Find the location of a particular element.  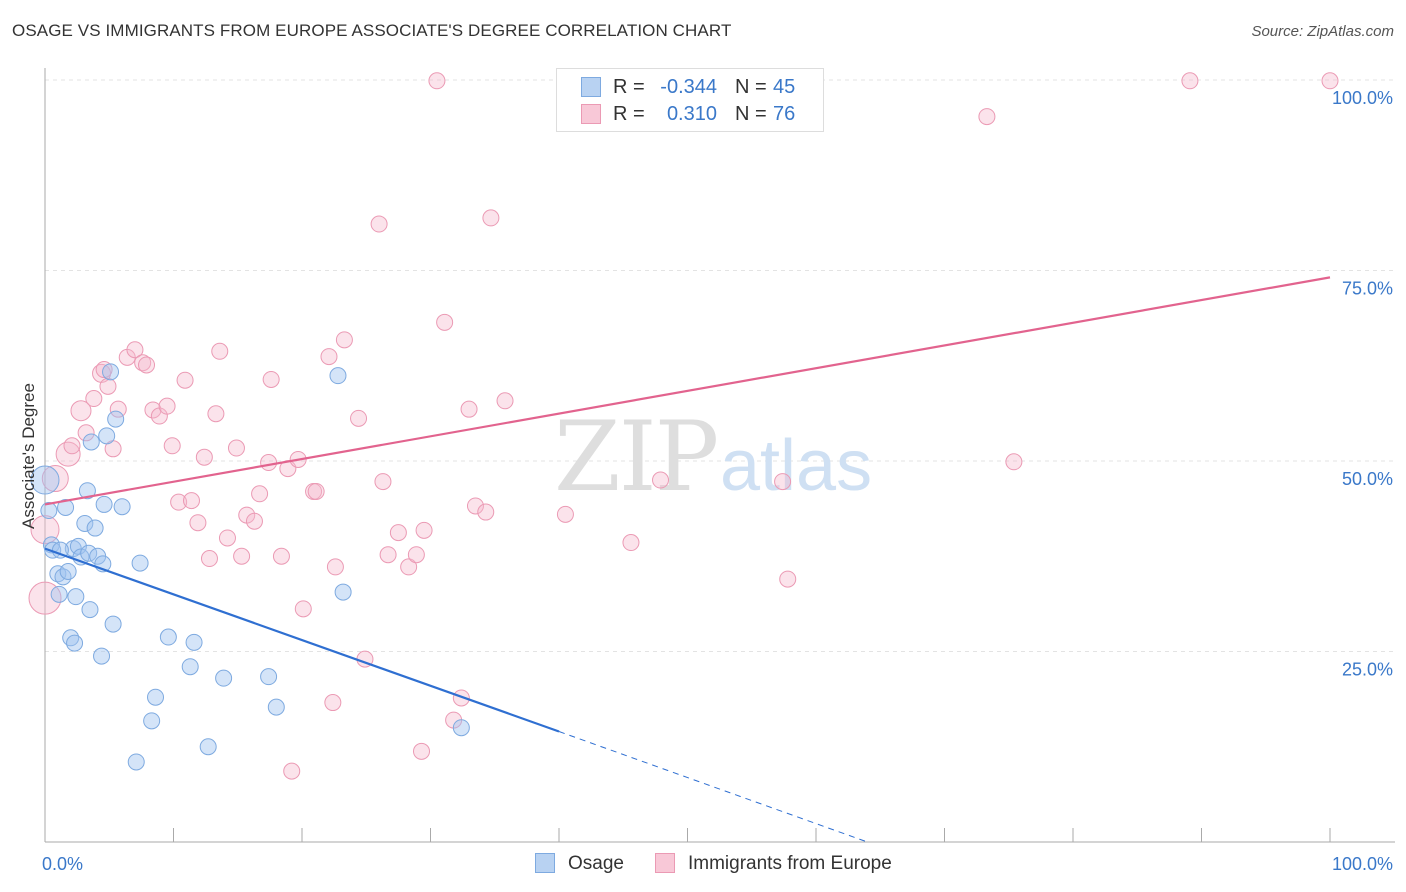

y-axis-label: Associate's Degree is located at coordinates (28, 456).